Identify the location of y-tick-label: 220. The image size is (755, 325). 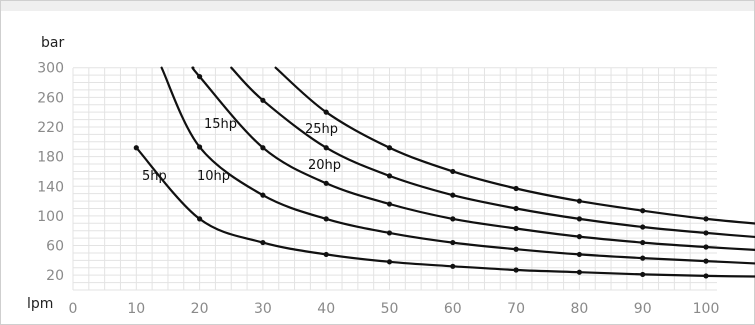
(50, 128).